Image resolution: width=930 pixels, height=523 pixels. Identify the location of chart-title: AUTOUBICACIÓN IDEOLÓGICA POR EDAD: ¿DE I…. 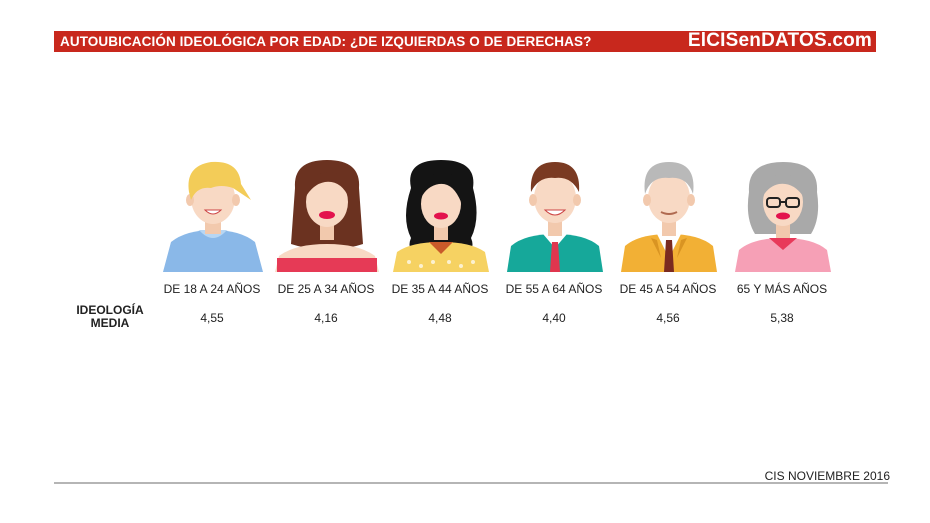
(326, 41).